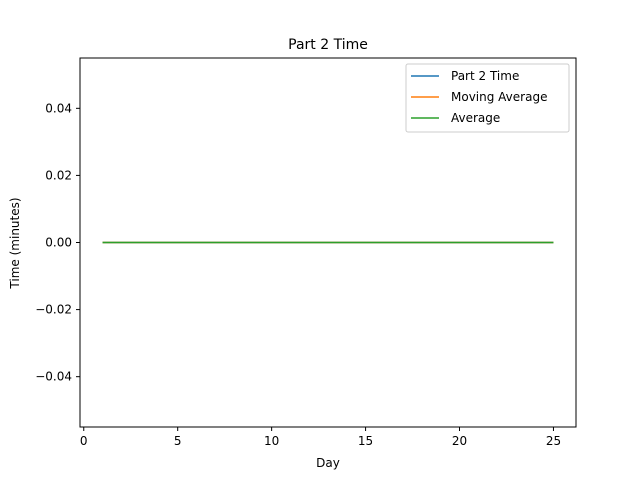  What do you see at coordinates (553, 441) in the screenshot?
I see `x-tick-label: 25` at bounding box center [553, 441].